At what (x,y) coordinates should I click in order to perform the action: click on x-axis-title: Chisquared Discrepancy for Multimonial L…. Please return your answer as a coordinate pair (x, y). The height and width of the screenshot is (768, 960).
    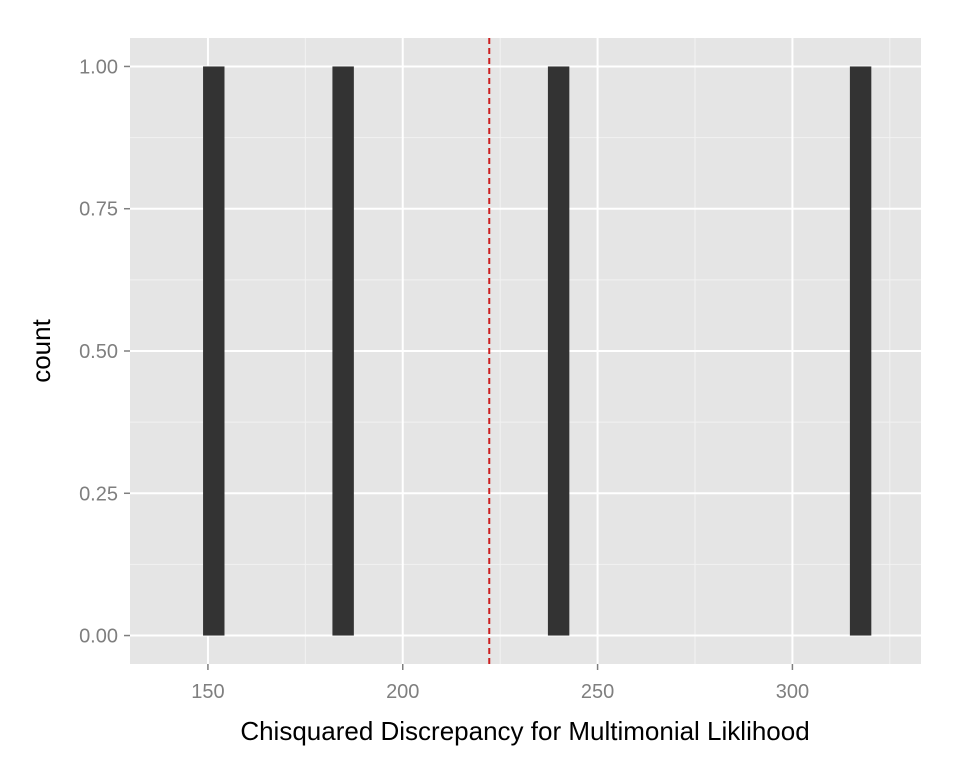
    Looking at the image, I should click on (524, 731).